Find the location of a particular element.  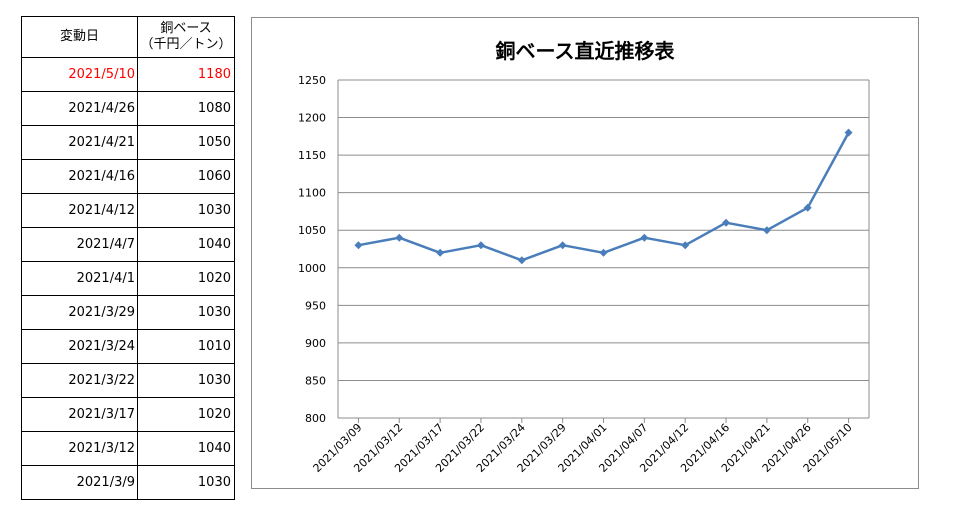

chart-title: 銅ベース直近推移表 is located at coordinates (585, 51).